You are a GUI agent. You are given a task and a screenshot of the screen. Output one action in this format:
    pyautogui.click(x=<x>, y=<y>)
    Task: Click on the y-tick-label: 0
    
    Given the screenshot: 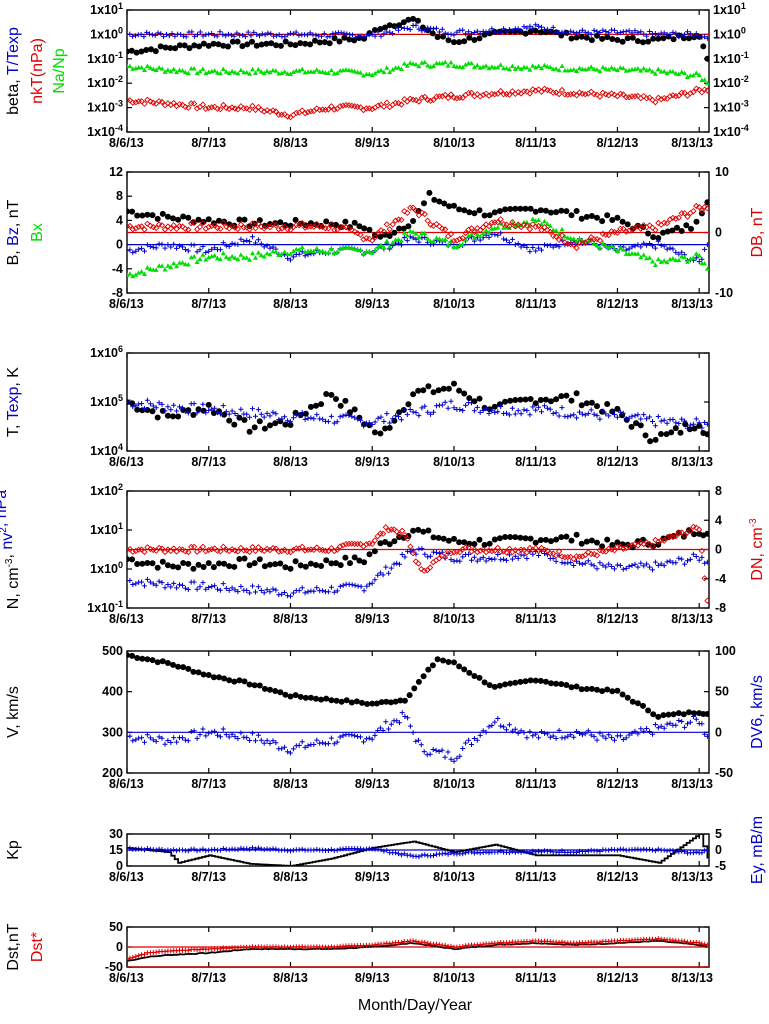 What is the action you would take?
    pyautogui.click(x=119, y=947)
    